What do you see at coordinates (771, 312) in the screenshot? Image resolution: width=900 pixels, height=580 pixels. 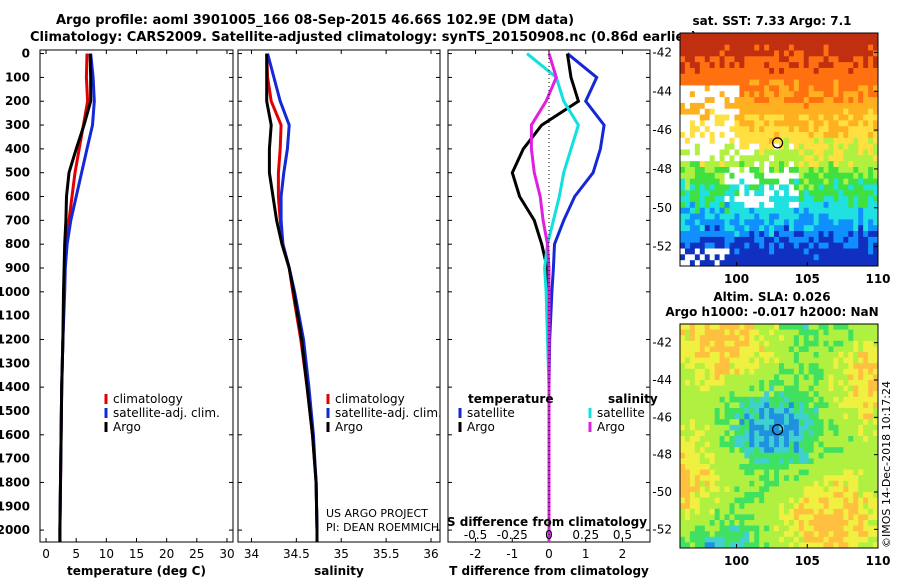 I see `sla-map-title-2: Argo h1000: -0.017 h2000: NaN` at bounding box center [771, 312].